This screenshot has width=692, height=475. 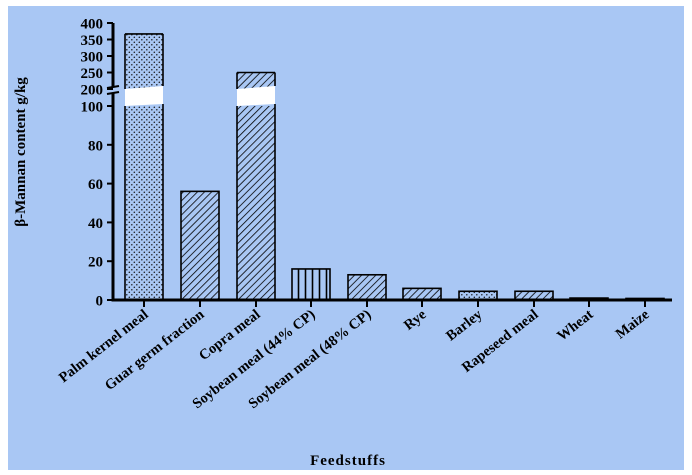 What do you see at coordinates (464, 325) in the screenshot?
I see `x-tick-label-6: Barley` at bounding box center [464, 325].